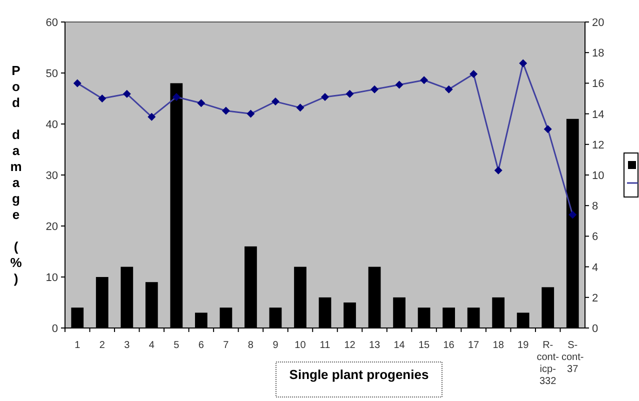 This screenshot has width=639, height=401. What do you see at coordinates (598, 84) in the screenshot?
I see `y2-tick-label: 16` at bounding box center [598, 84].